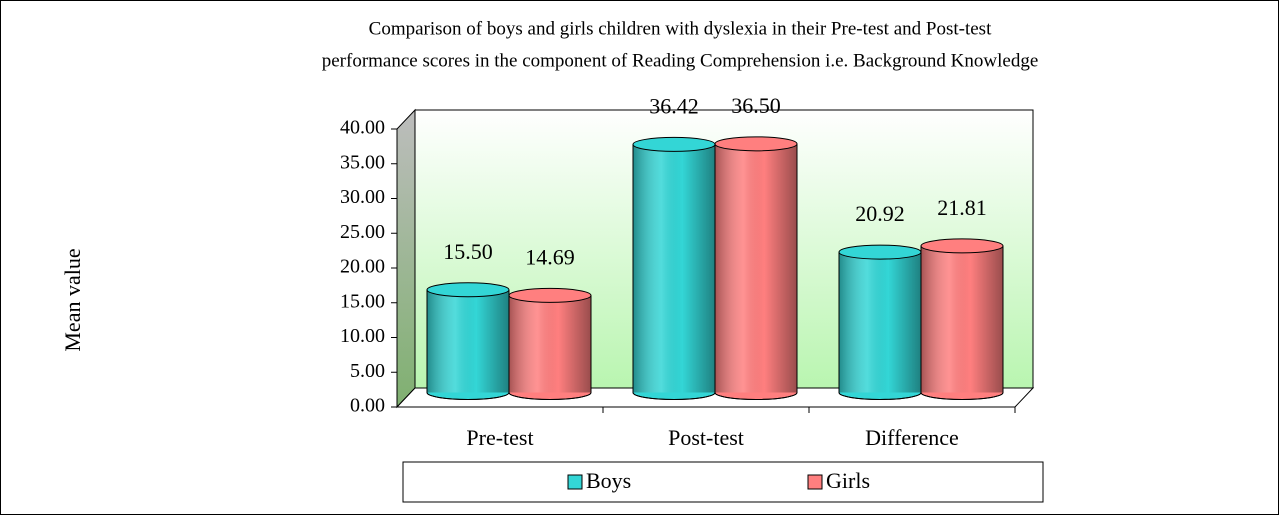 The height and width of the screenshot is (515, 1279). What do you see at coordinates (706, 437) in the screenshot?
I see `x-tick-label: Post-test` at bounding box center [706, 437].